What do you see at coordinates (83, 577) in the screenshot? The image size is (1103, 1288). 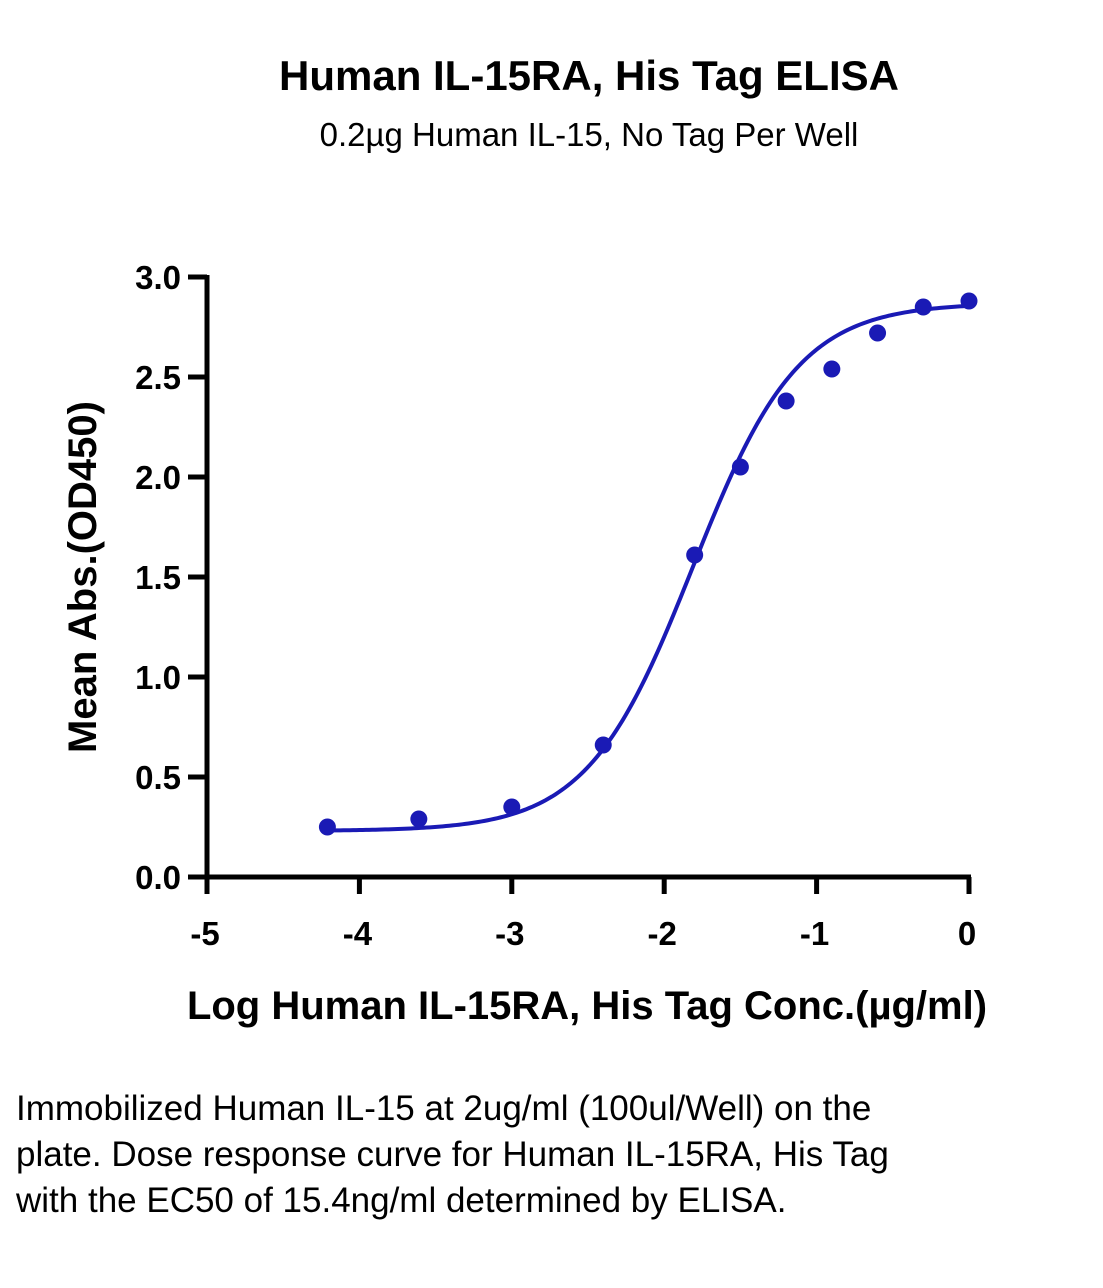 I see `y-axis-label: Mean Abs.(OD450)` at bounding box center [83, 577].